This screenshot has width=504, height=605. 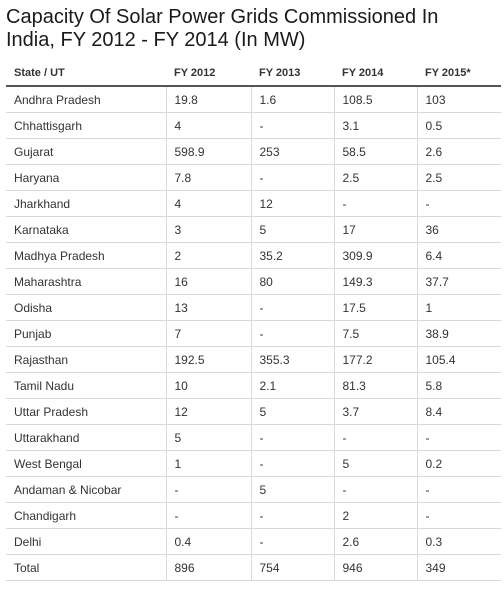 I want to click on state-name-cell: Maharashtra, so click(x=86, y=281).